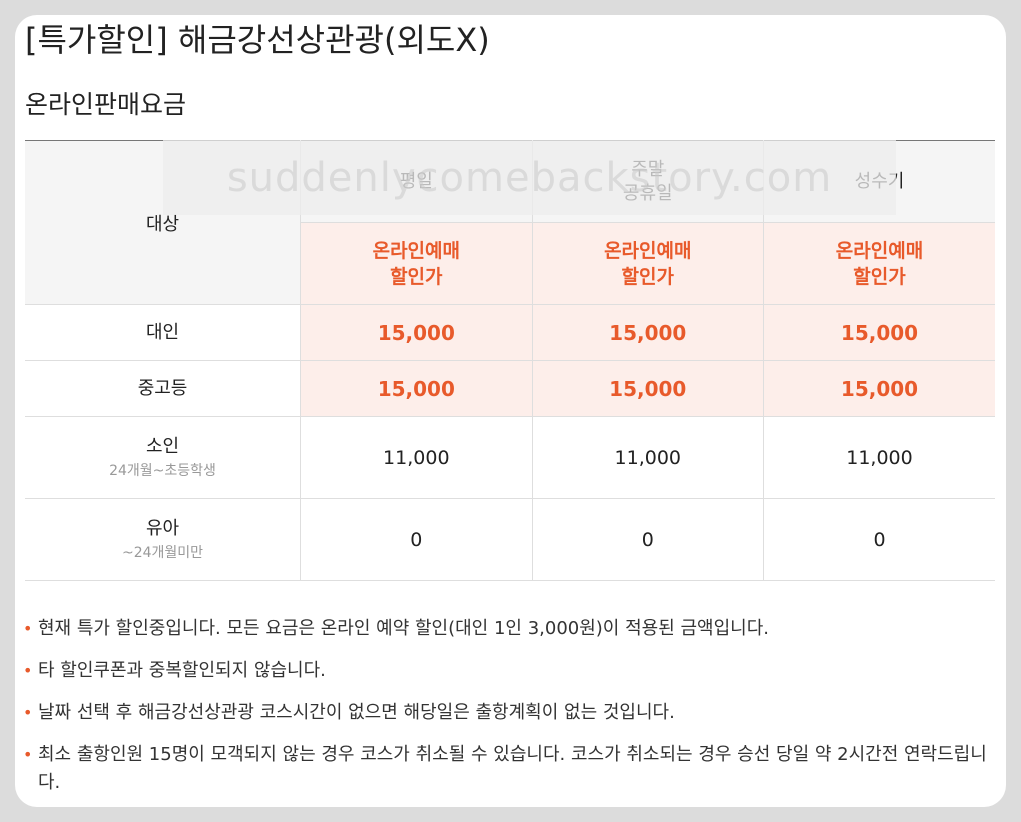 The image size is (1021, 822). I want to click on table-row: 유아 ~24개월미만 0 0 0, so click(510, 539).